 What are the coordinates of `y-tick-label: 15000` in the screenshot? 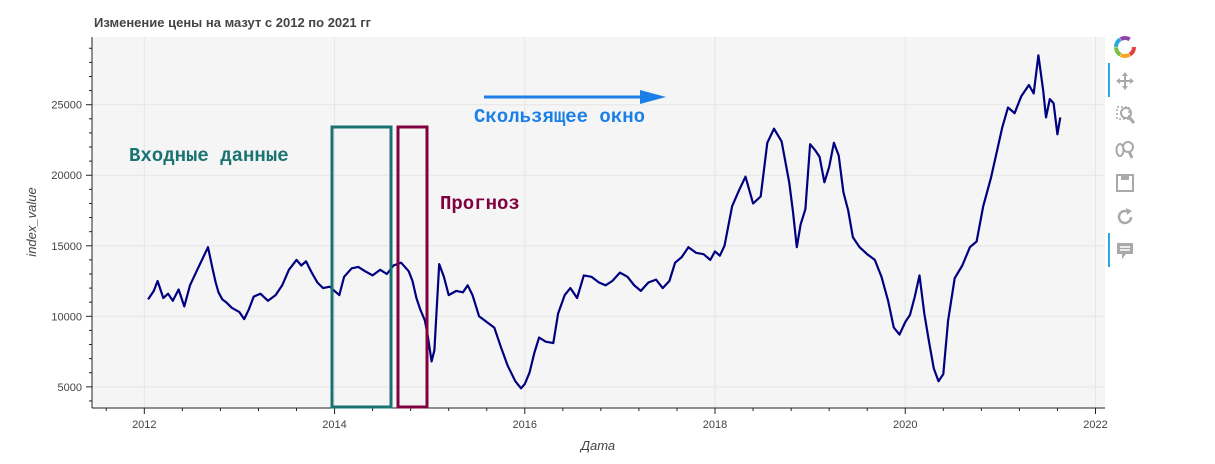 It's located at (66, 247).